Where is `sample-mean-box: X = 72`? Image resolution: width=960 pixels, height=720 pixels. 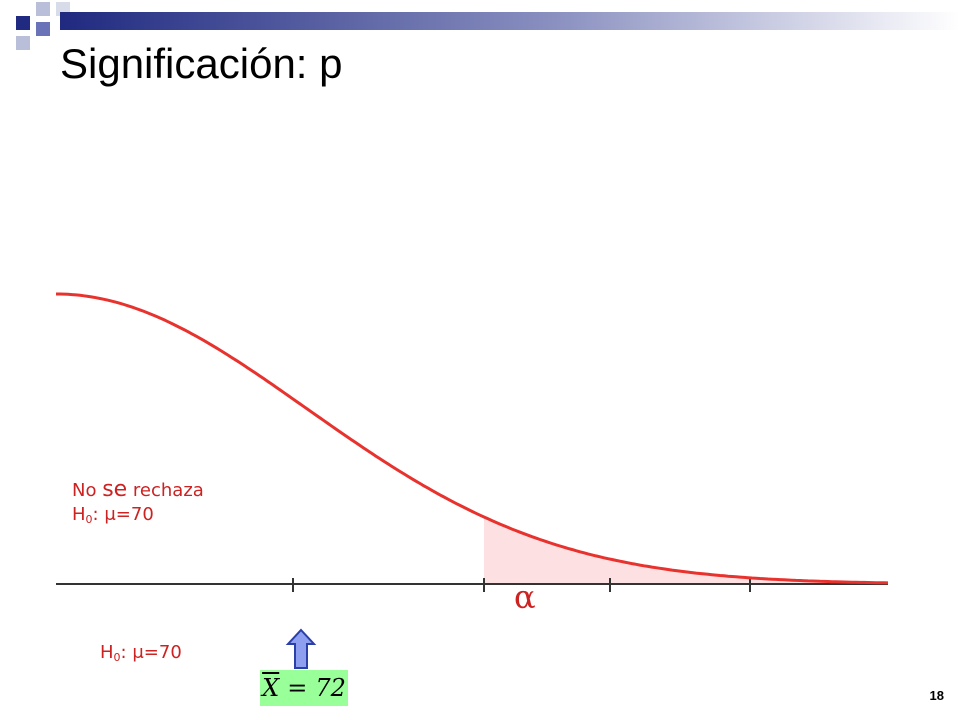
sample-mean-box: X = 72 is located at coordinates (304, 688).